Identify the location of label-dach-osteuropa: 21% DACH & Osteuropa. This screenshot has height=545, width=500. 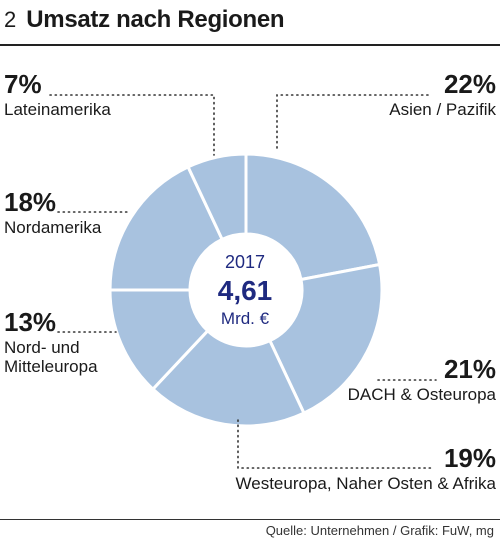
(421, 379).